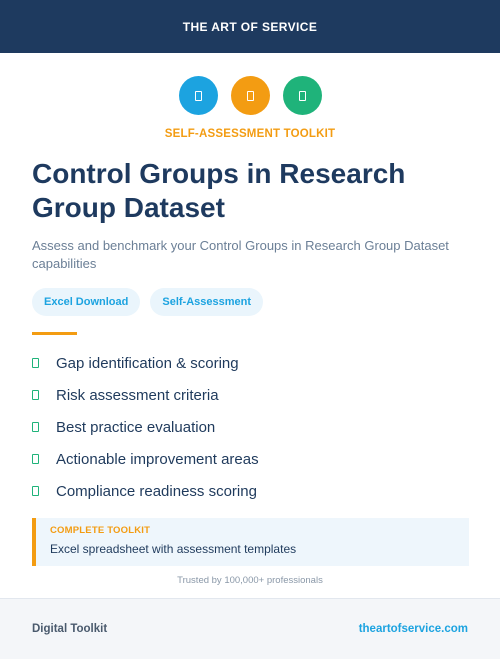 This screenshot has height=659, width=500. I want to click on badge-row: Excel Download Self-Assessment, so click(148, 302).